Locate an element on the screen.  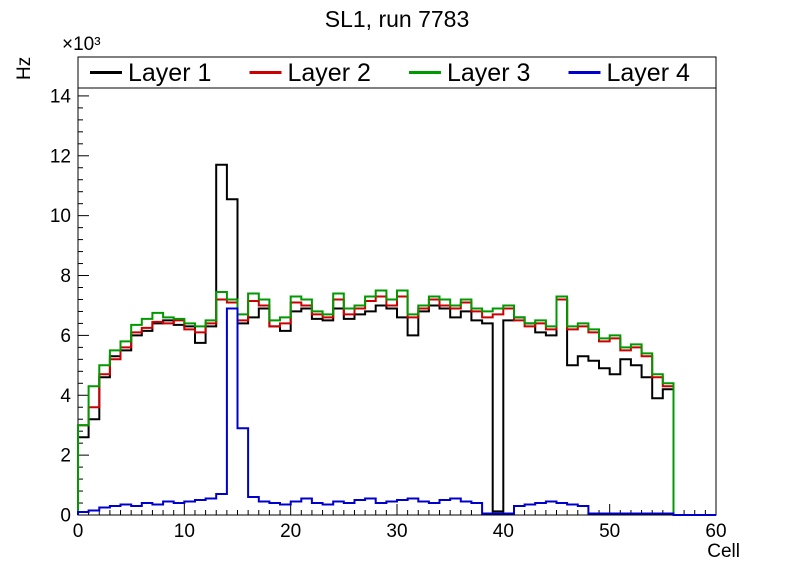
x-axis-title: Cell is located at coordinates (723, 551).